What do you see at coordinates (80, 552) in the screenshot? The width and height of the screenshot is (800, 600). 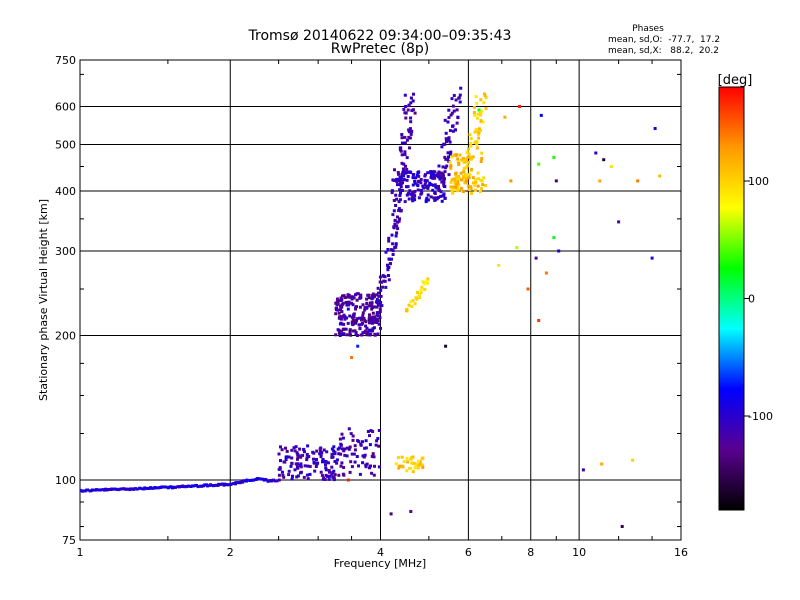 I see `x-tick-label: 1` at bounding box center [80, 552].